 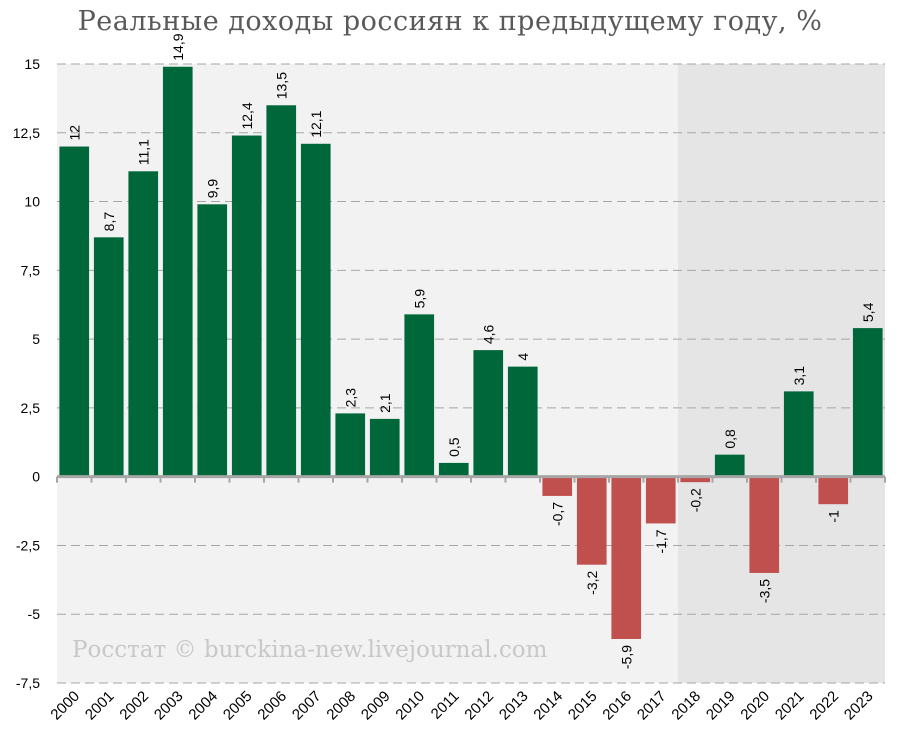 I want to click on x-tick-label: 2023, so click(x=859, y=706).